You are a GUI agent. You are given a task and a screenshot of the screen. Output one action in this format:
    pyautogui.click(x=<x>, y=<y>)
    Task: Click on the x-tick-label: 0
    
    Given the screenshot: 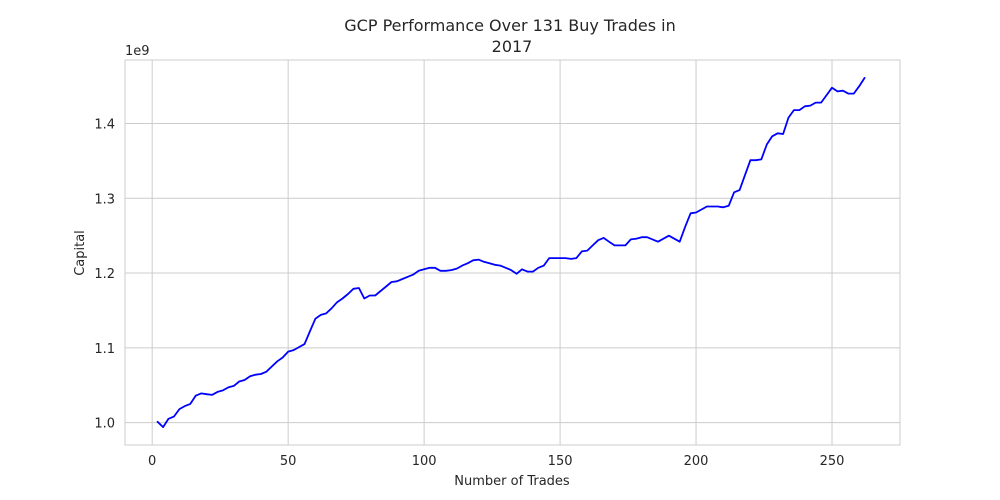 What is the action you would take?
    pyautogui.click(x=152, y=461)
    